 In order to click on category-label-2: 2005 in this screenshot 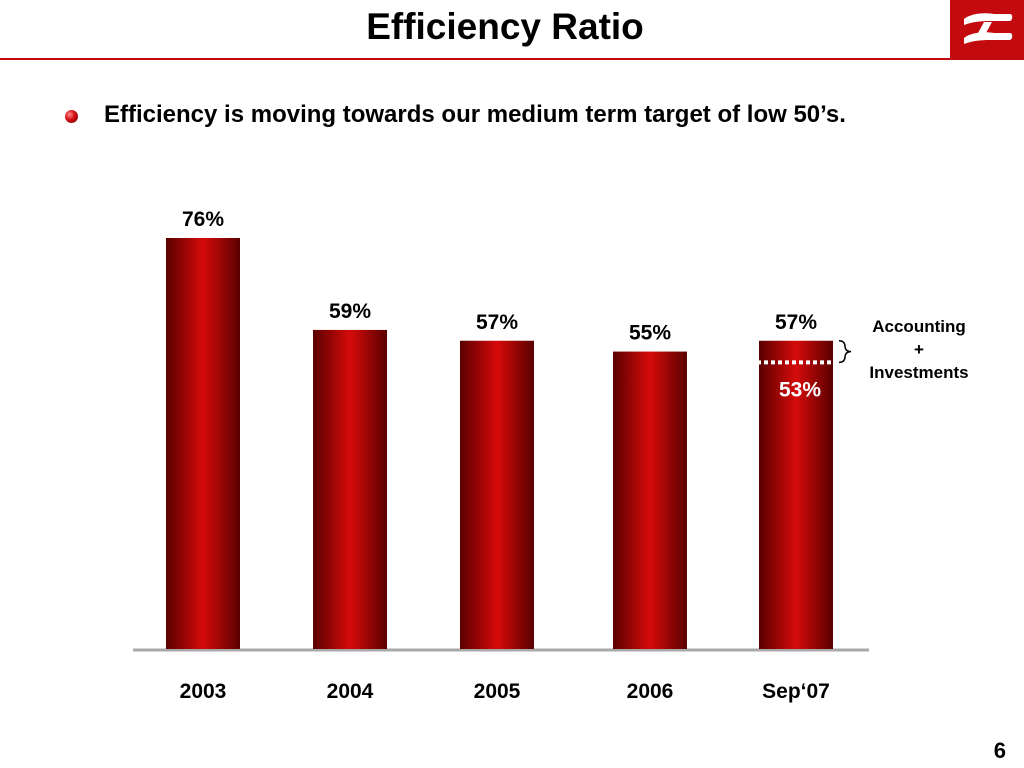, I will do `click(497, 691)`.